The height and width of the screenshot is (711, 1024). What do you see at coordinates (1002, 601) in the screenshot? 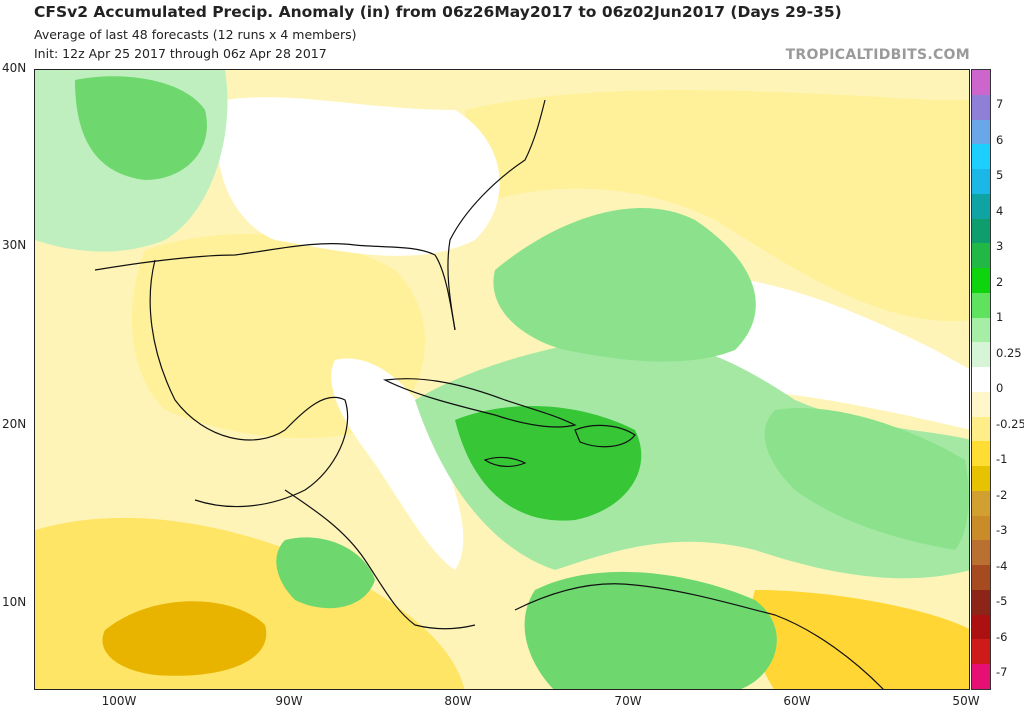
I see `colorbar-label: -5` at bounding box center [1002, 601].